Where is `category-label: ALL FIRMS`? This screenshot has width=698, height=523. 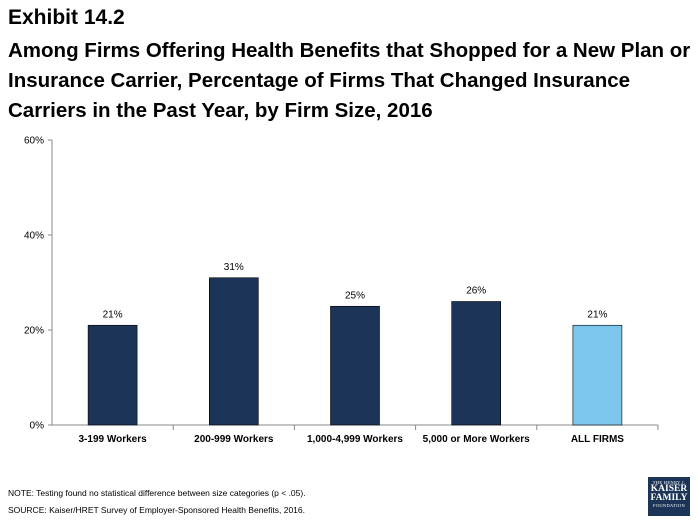 category-label: ALL FIRMS is located at coordinates (597, 439).